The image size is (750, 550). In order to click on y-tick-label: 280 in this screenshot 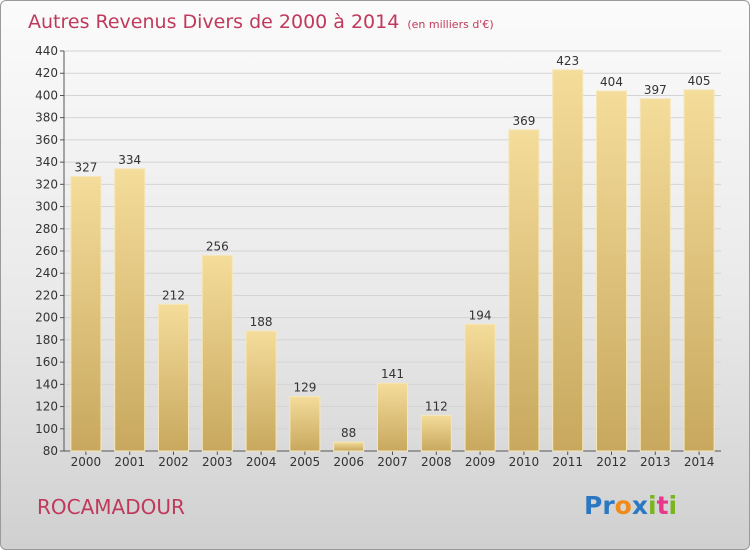, I will do `click(46, 229)`.